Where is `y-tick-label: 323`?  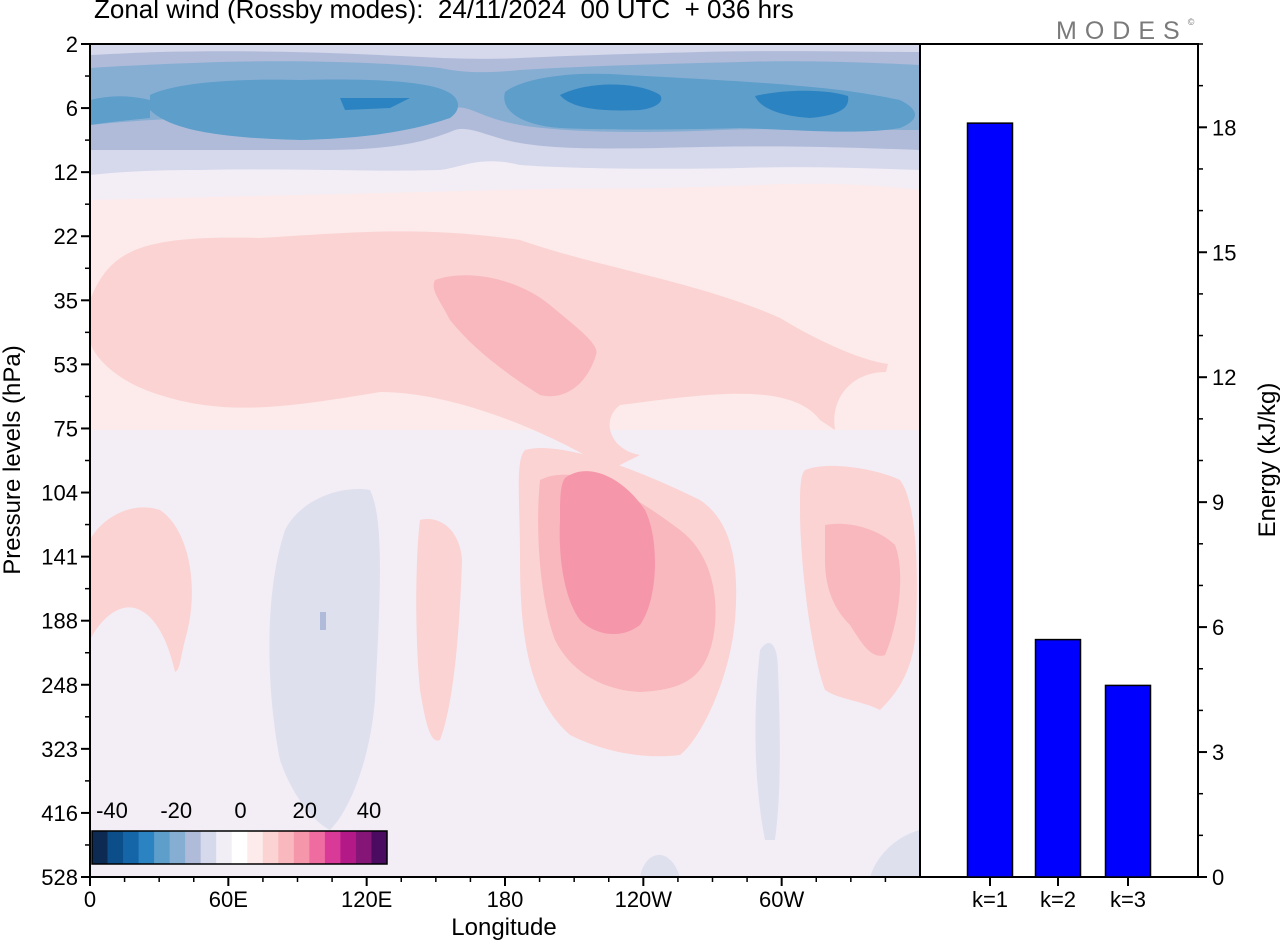
y-tick-label: 323 is located at coordinates (59, 749).